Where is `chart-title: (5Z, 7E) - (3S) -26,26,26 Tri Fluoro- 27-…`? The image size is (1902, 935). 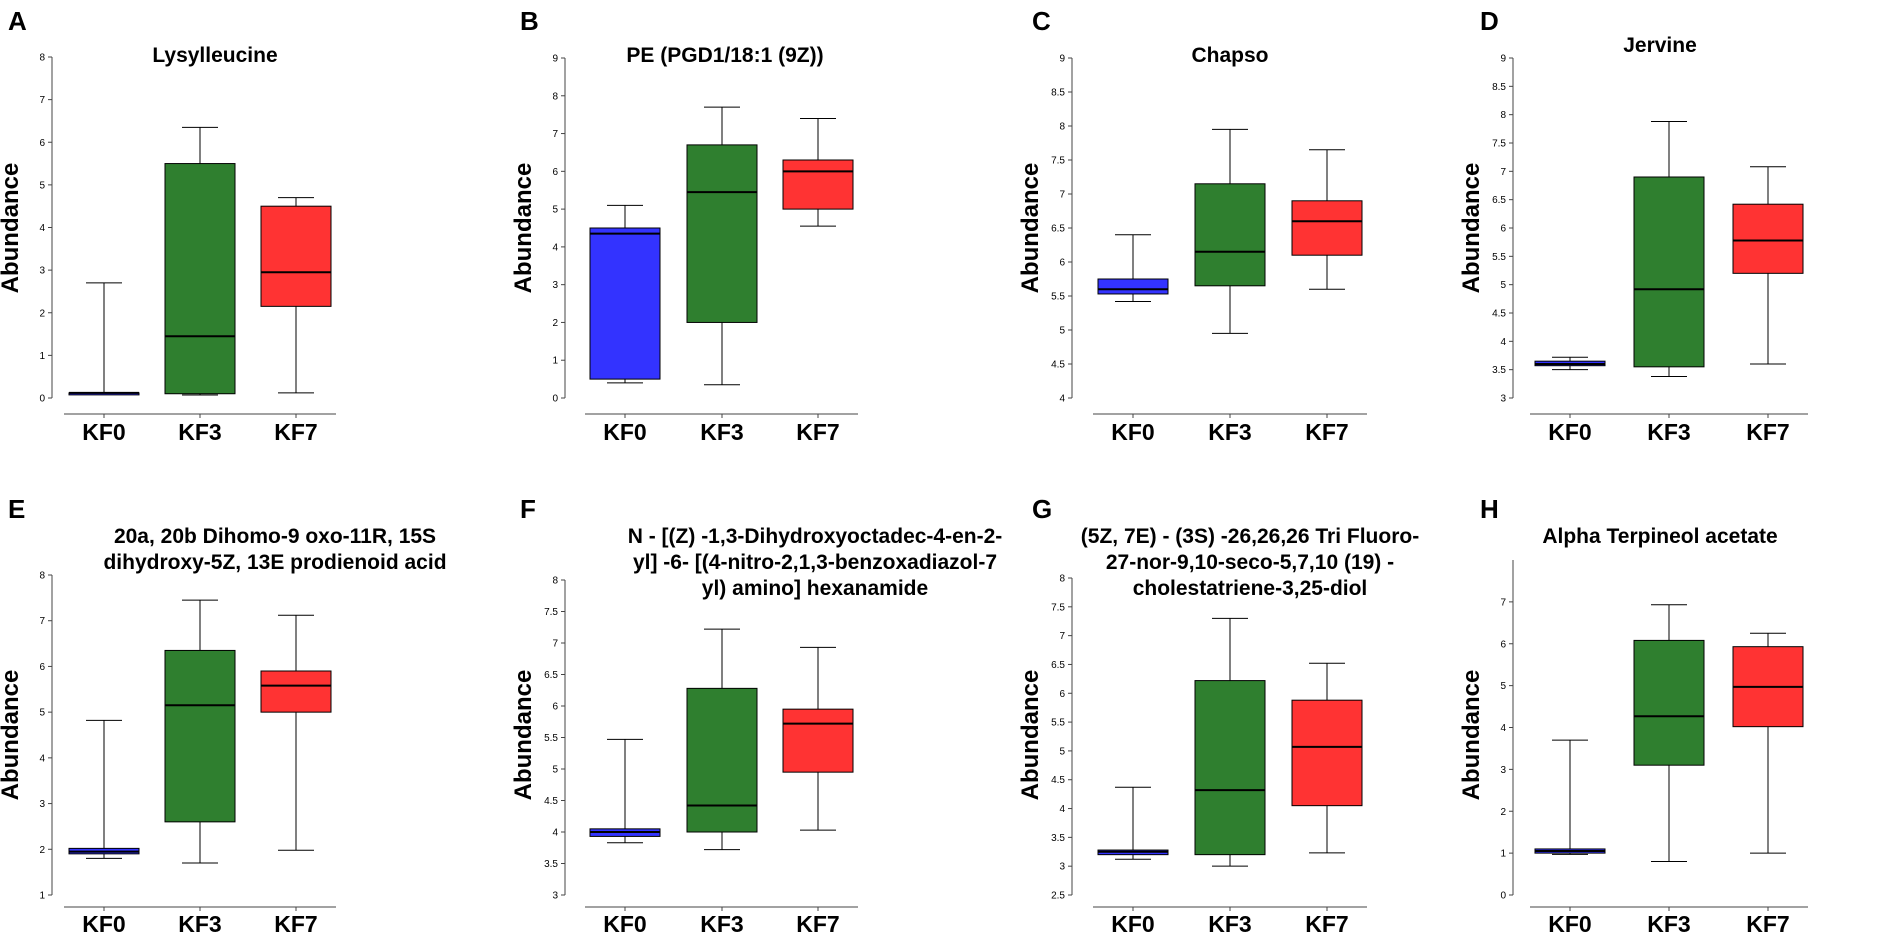 chart-title: (5Z, 7E) - (3S) -26,26,26 Tri Fluoro- 27-… is located at coordinates (1250, 562).